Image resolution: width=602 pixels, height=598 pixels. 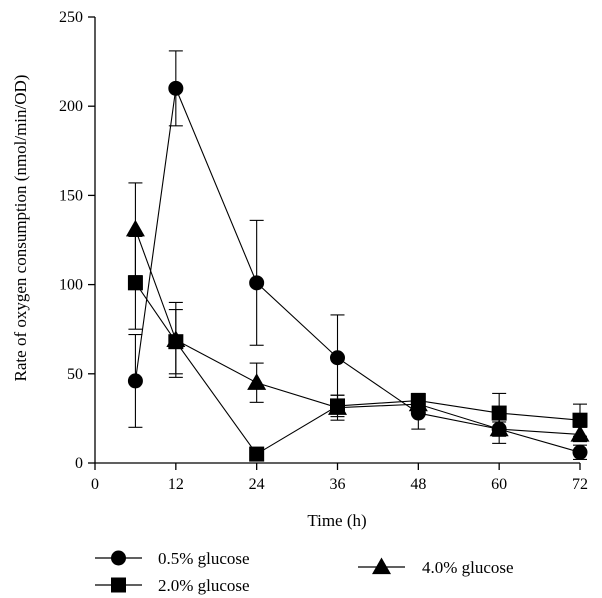 What do you see at coordinates (418, 484) in the screenshot?
I see `x-tick-label: 48` at bounding box center [418, 484].